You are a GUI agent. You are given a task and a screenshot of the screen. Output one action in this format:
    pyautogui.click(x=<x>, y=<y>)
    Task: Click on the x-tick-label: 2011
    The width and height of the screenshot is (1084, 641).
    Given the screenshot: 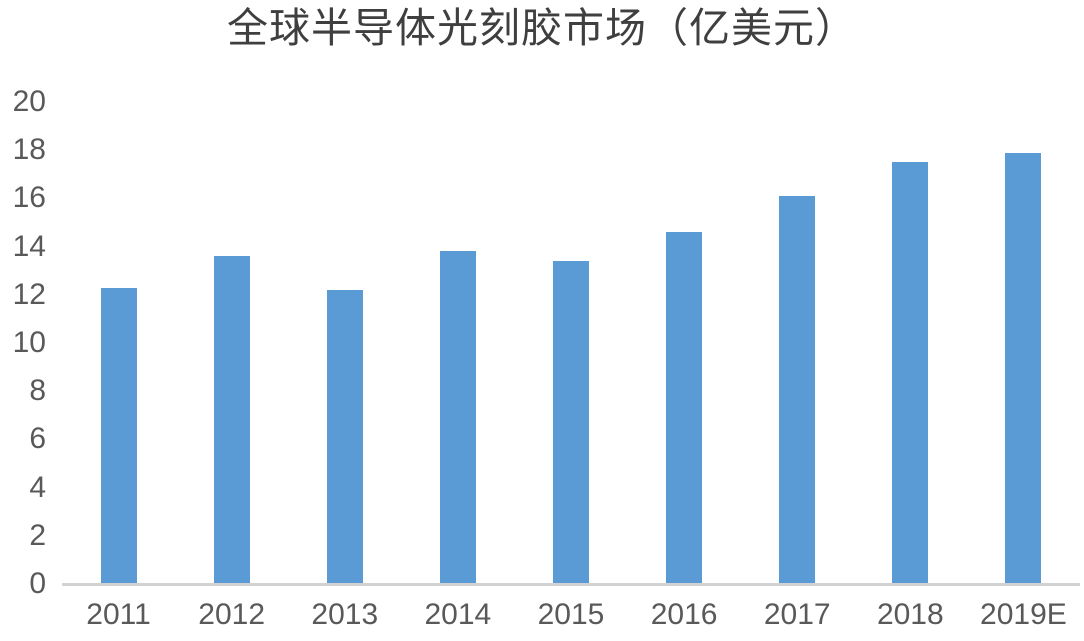 What is the action you would take?
    pyautogui.click(x=118, y=614)
    